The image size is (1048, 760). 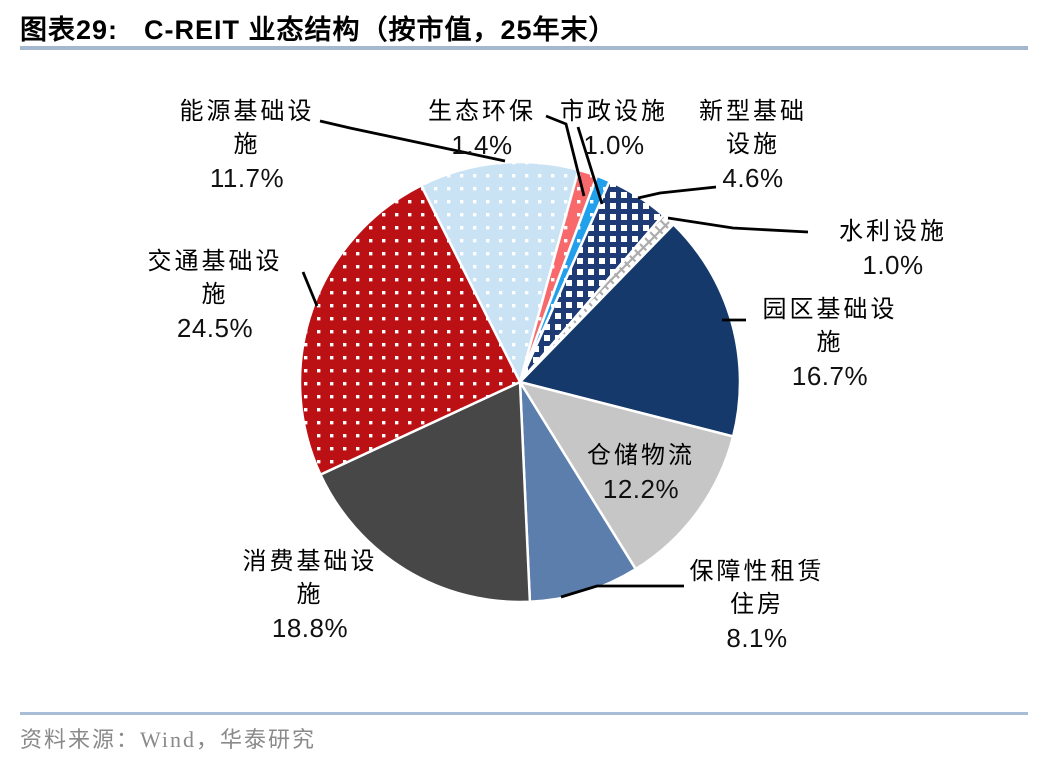 I want to click on slice-label-text: 住房, so click(x=757, y=605).